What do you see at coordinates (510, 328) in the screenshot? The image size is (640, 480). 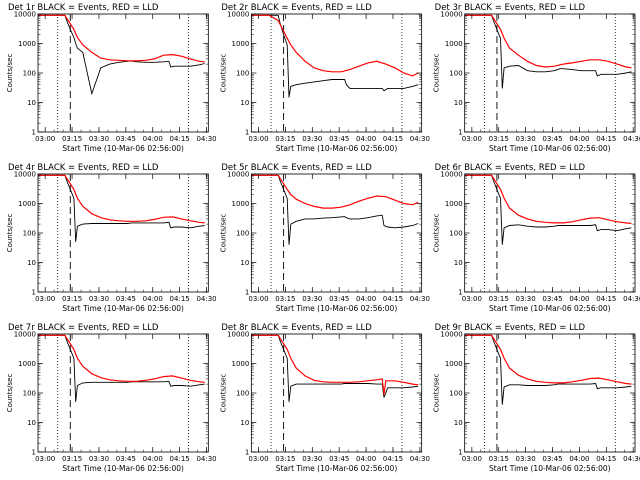 I see `panel-title: Det 9r BLACK = Events, RED = LLD` at bounding box center [510, 328].